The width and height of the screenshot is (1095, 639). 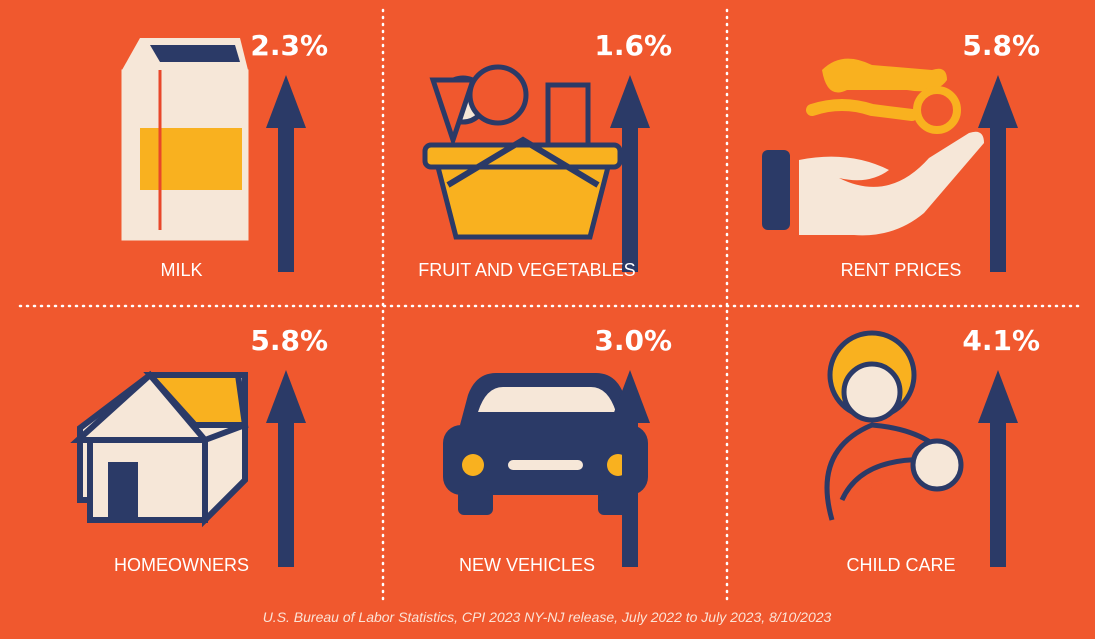 What do you see at coordinates (289, 45) in the screenshot?
I see `item-value: 2.3%` at bounding box center [289, 45].